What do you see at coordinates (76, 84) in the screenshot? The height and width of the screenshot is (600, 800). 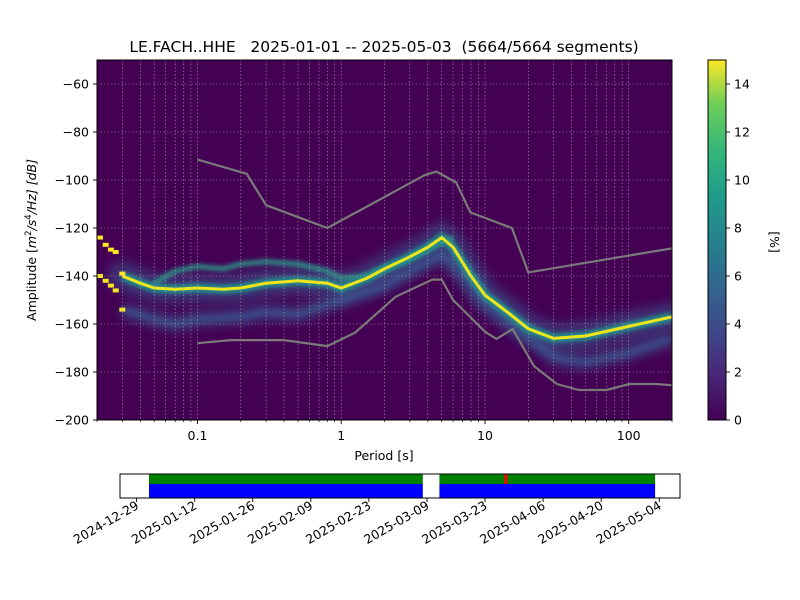 I see `y-tick-label: −60` at bounding box center [76, 84].